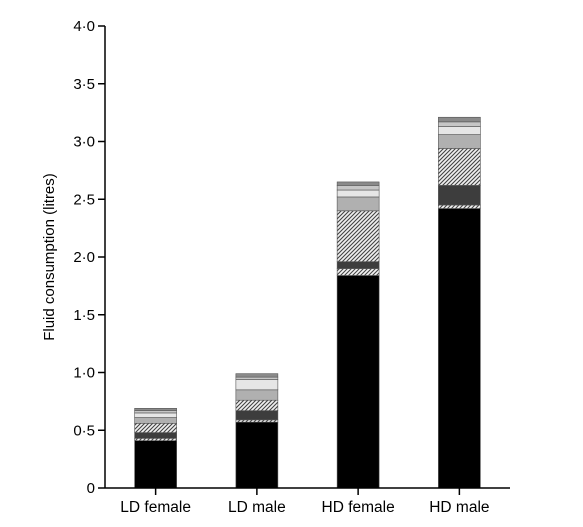  I want to click on x-category-label: HD female, so click(358, 507).